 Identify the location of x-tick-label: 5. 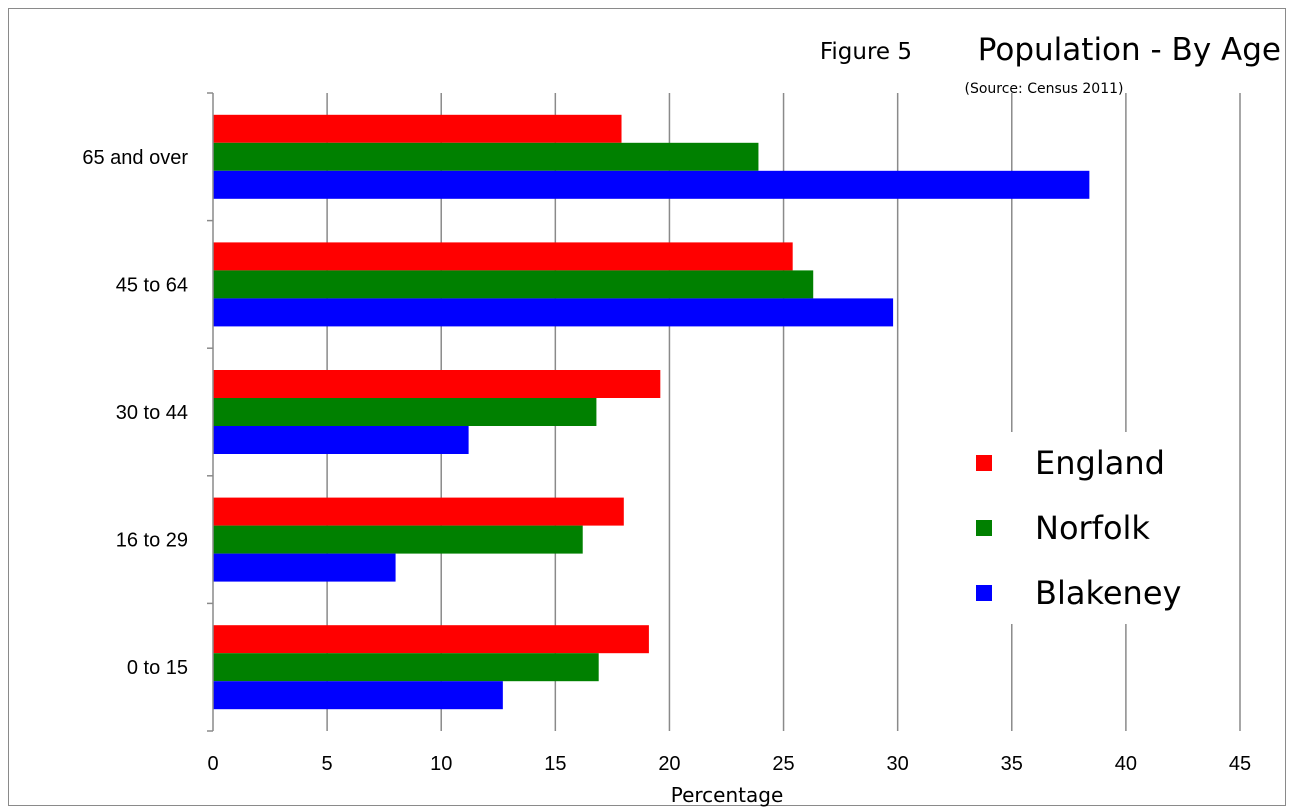
(327, 764).